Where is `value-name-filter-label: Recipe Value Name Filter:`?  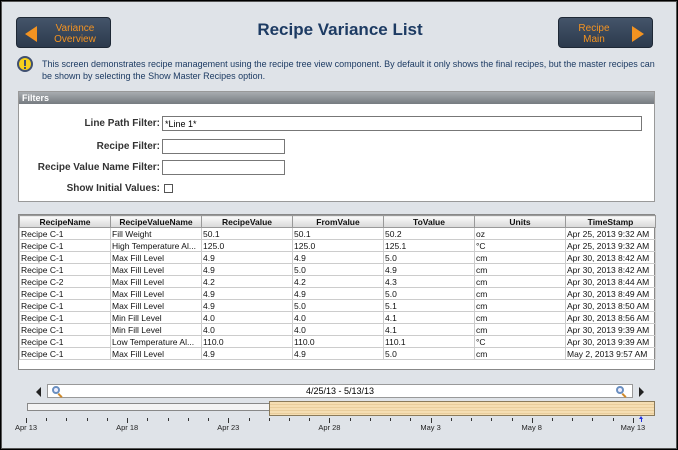 value-name-filter-label: Recipe Value Name Filter: is located at coordinates (98, 167).